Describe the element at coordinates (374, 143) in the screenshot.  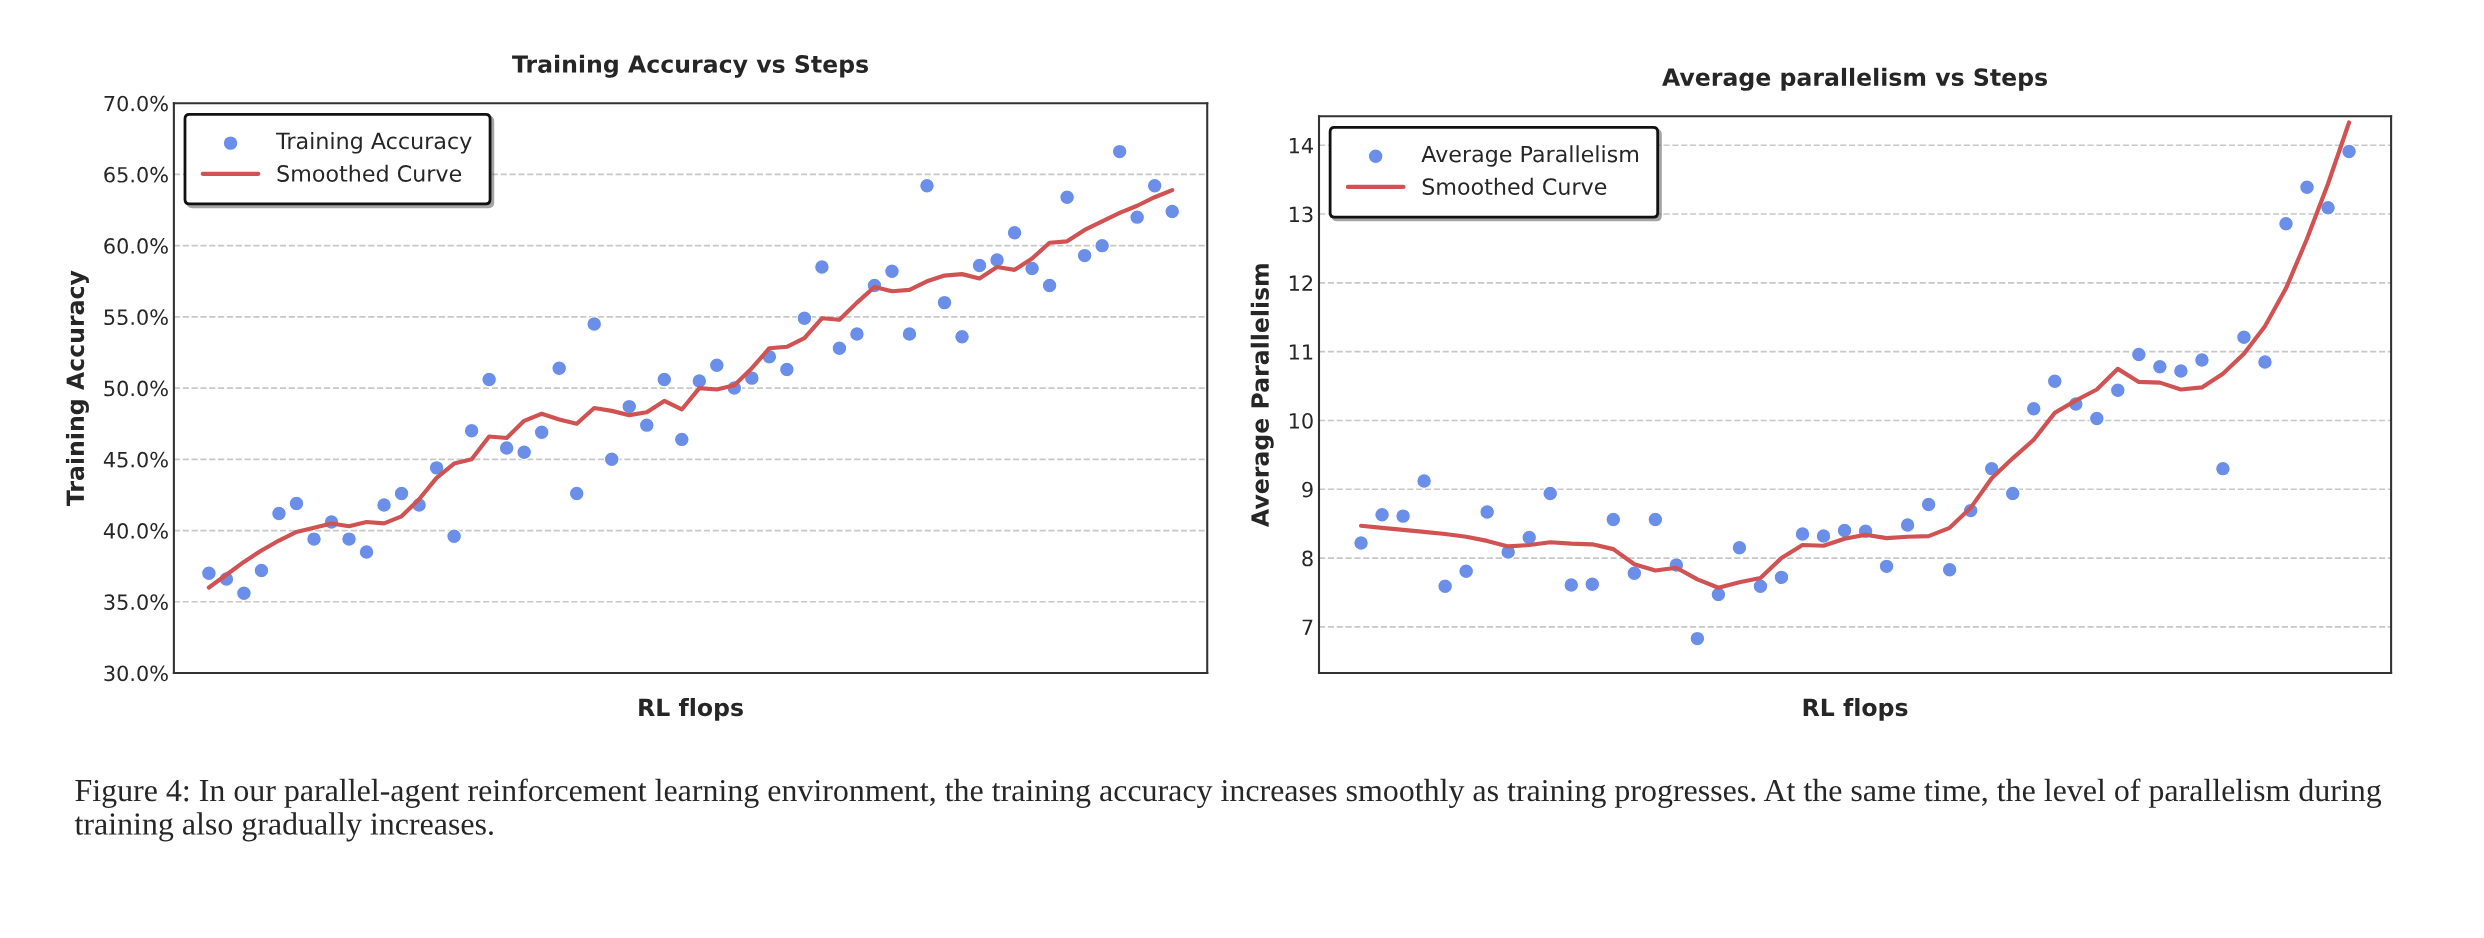
I see `legend-label: Training Accuracy` at that location.